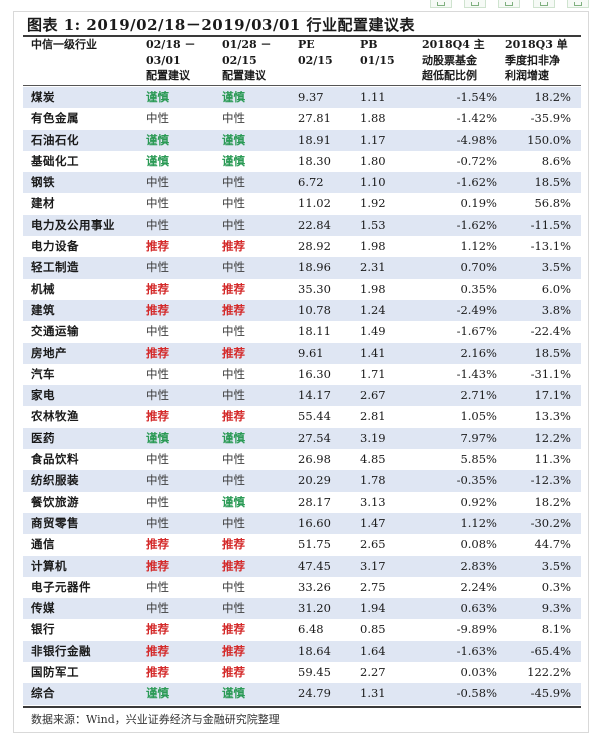 The width and height of the screenshot is (599, 738). Describe the element at coordinates (478, 416) in the screenshot. I see `fund-allocation-cell: 1.05%` at that location.